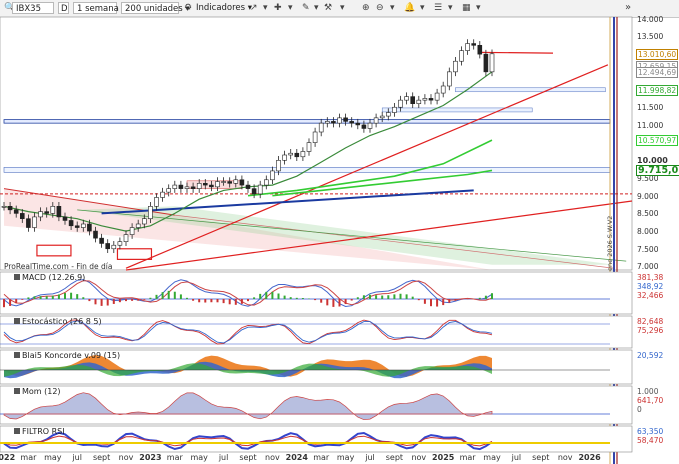 The height and width of the screenshot is (464, 679). What do you see at coordinates (37, 392) in the screenshot?
I see `mom-panel-label: Mom (12)` at bounding box center [37, 392].